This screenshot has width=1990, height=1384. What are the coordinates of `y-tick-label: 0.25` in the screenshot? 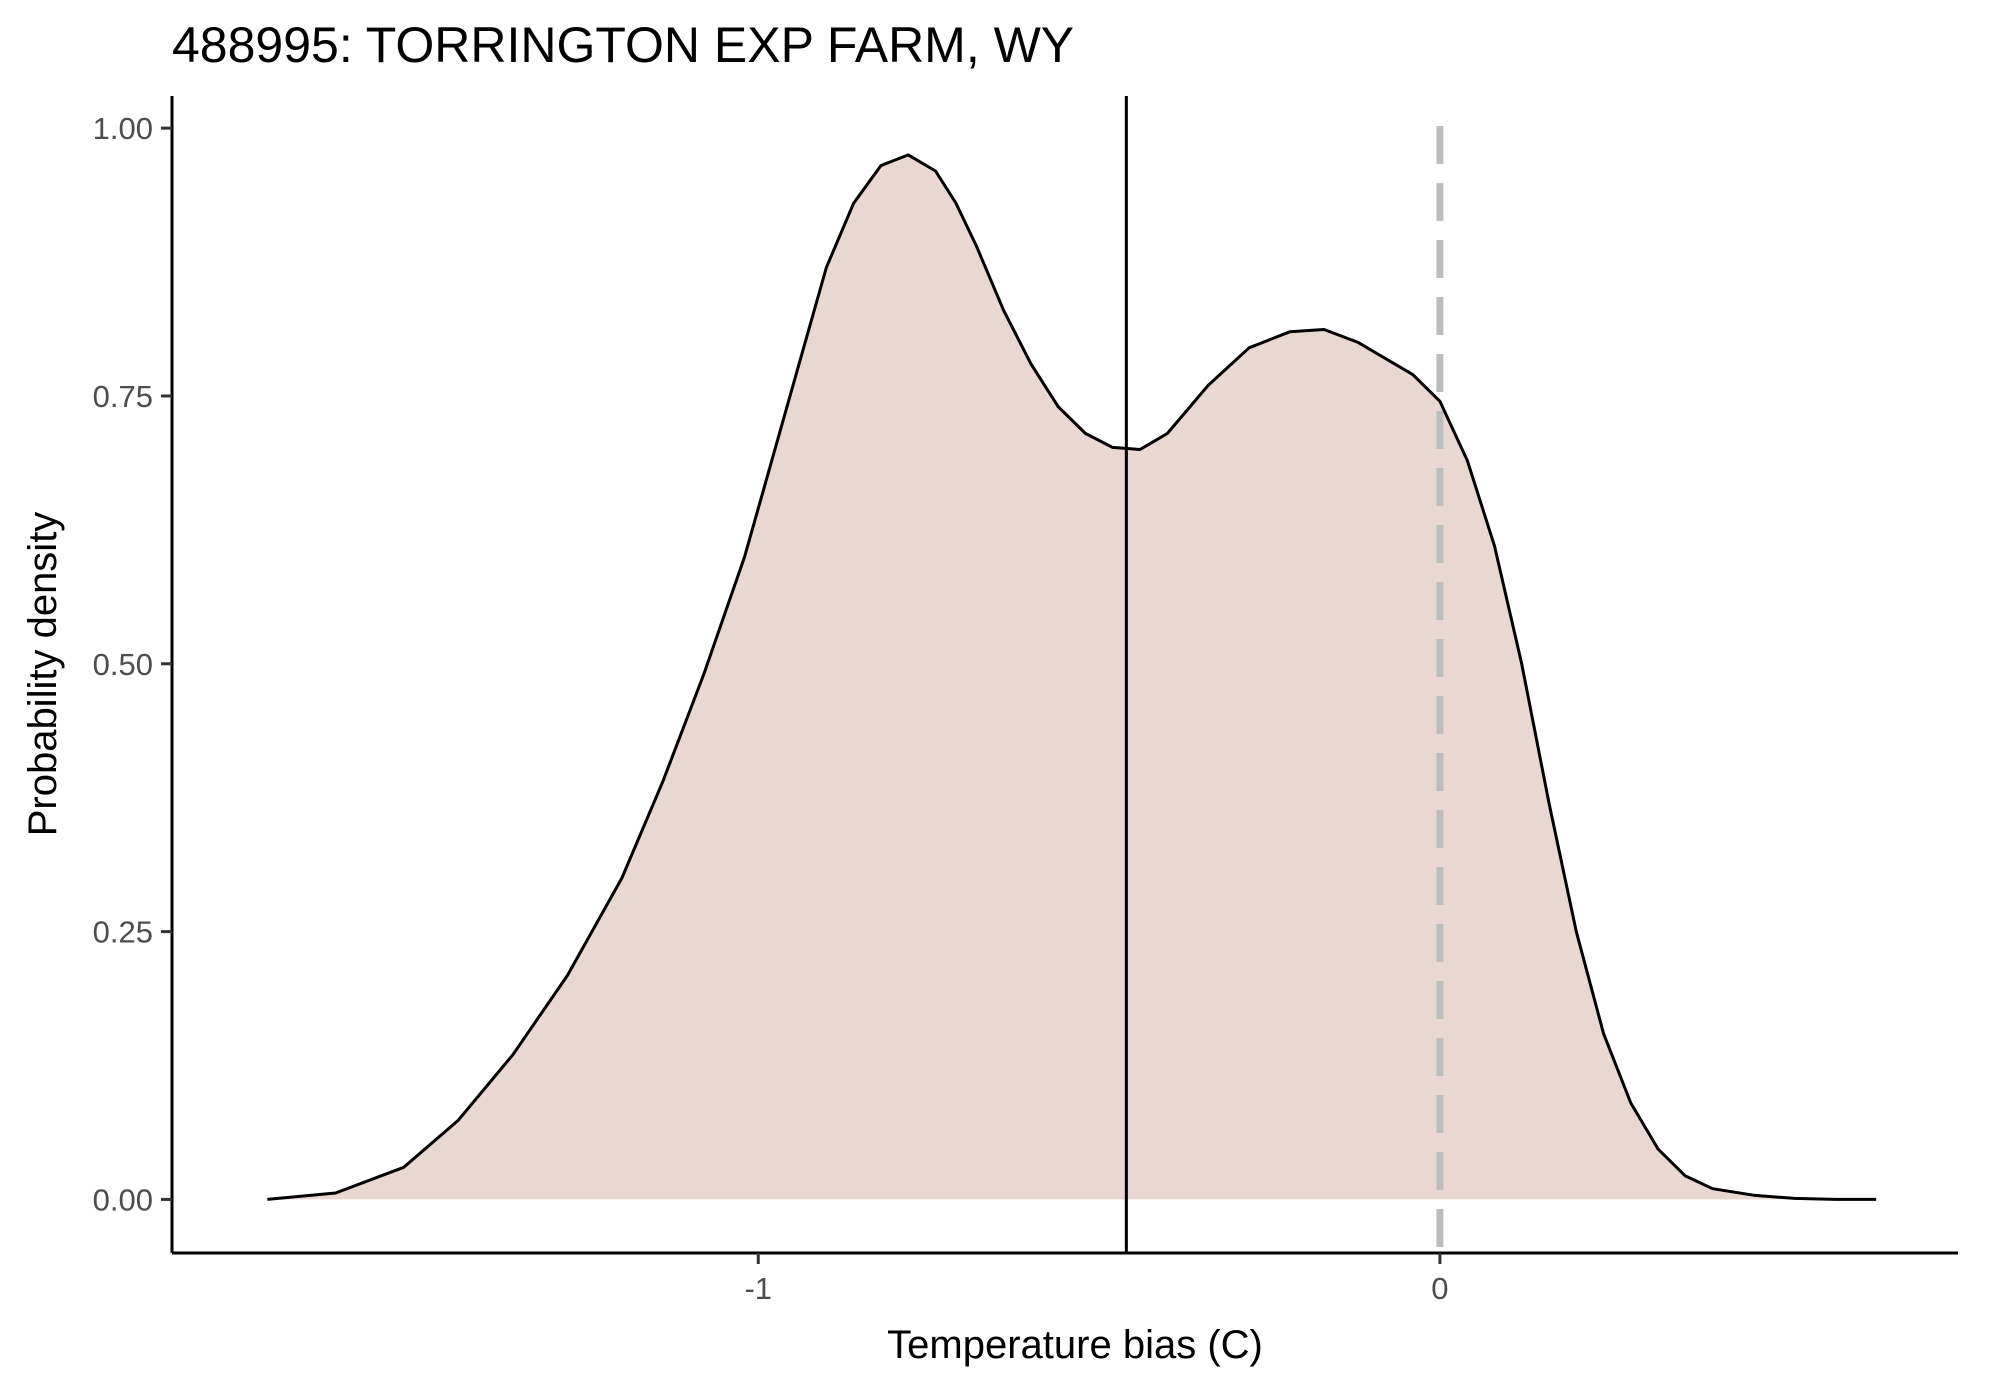 It's located at (123, 932).